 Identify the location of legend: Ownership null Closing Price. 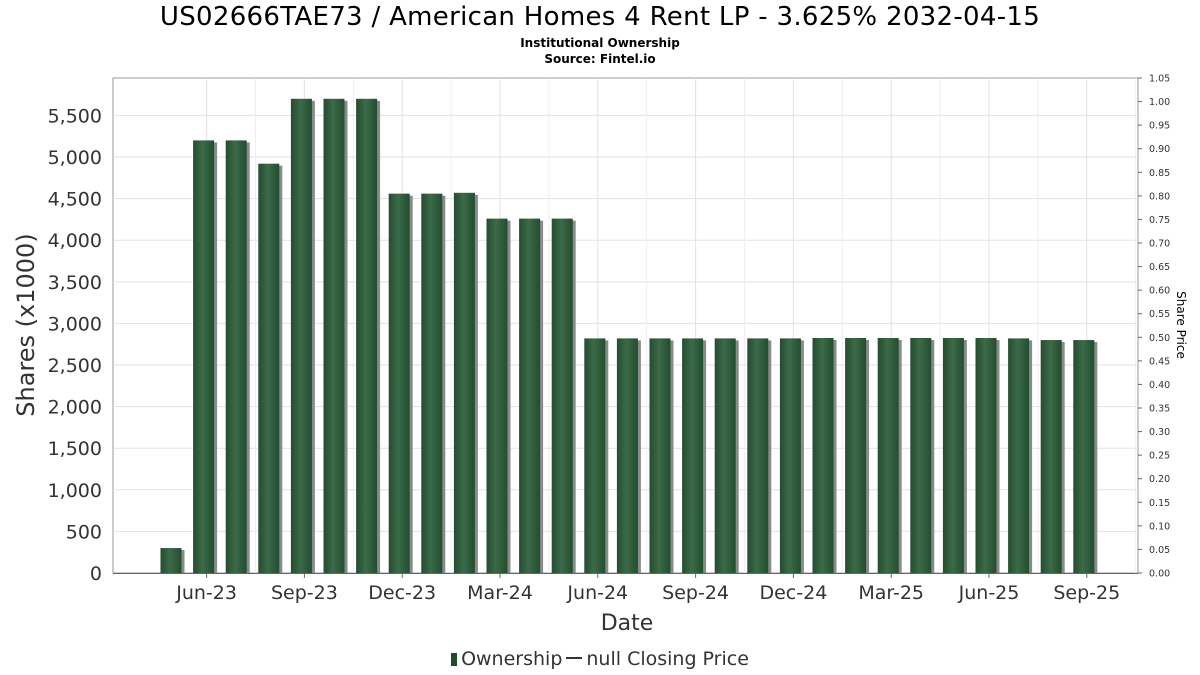
(600, 659).